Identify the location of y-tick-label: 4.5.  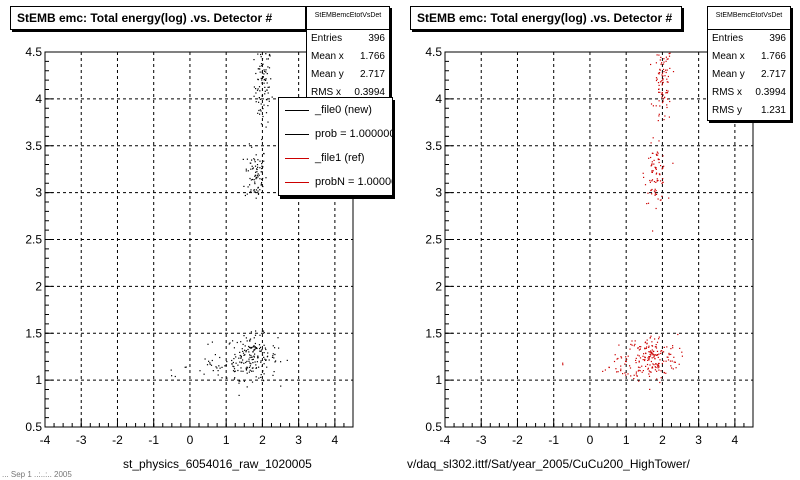
(433, 52).